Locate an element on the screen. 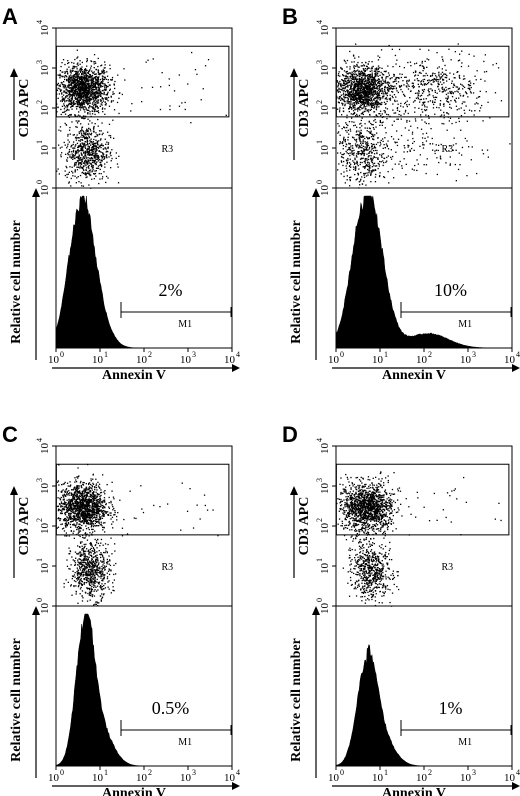 This screenshot has width=520, height=796. panel-letter: A is located at coordinates (10, 16).